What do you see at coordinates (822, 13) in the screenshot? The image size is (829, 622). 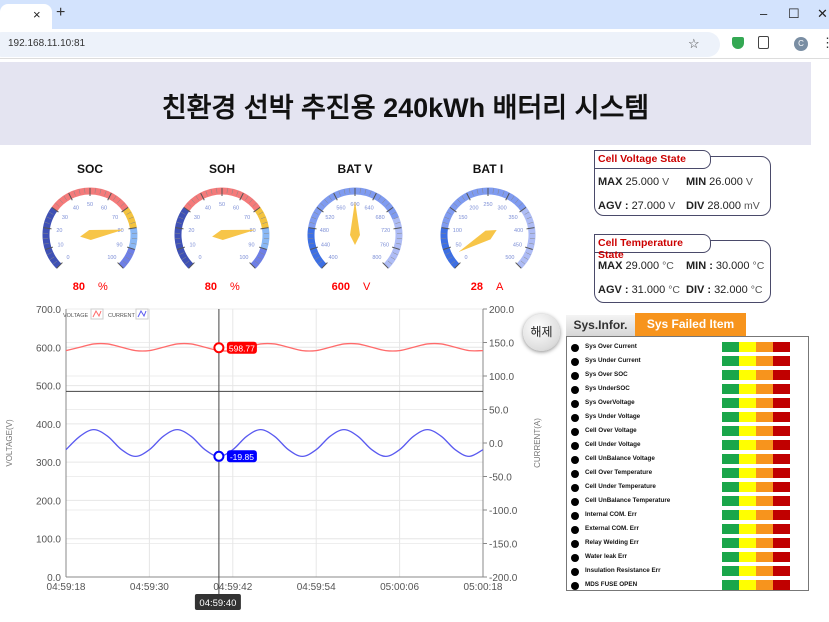 I see `close-window-icon: ✕` at bounding box center [822, 13].